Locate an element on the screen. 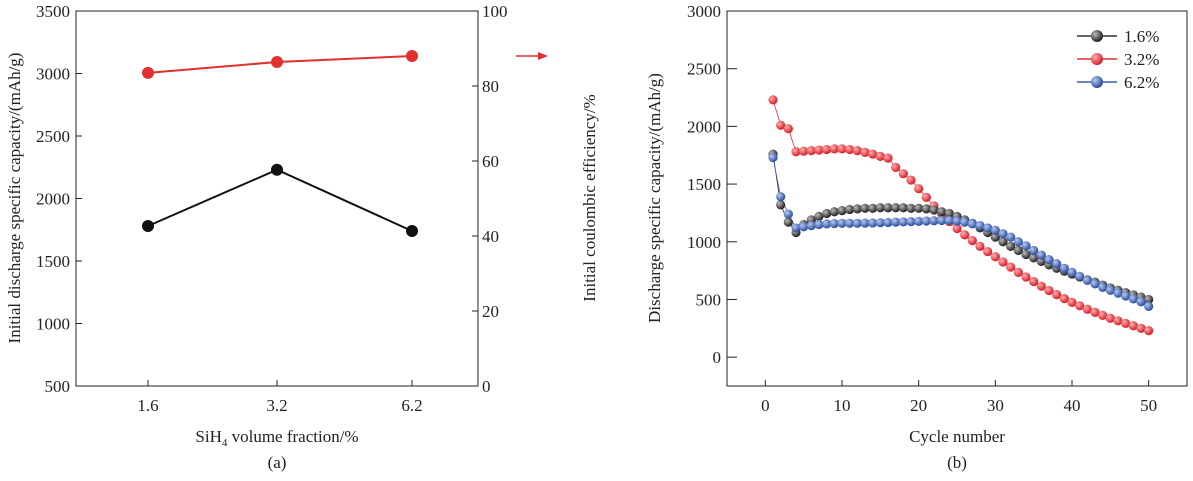  y2-tick-label: 100 is located at coordinates (495, 11).